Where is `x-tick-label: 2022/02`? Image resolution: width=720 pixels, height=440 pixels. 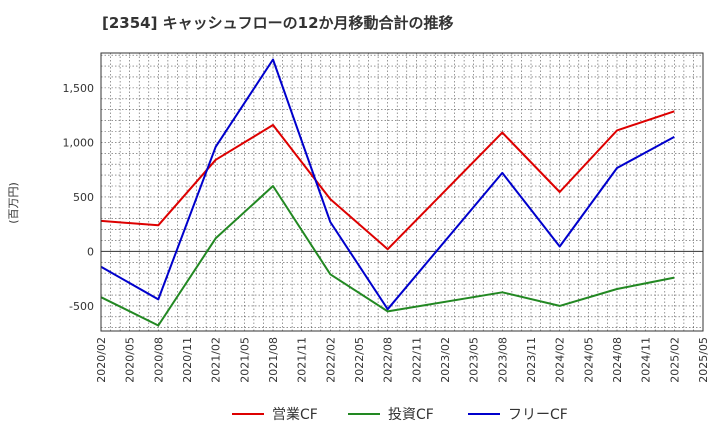
x-tick-label: 2022/02 is located at coordinates (330, 360).